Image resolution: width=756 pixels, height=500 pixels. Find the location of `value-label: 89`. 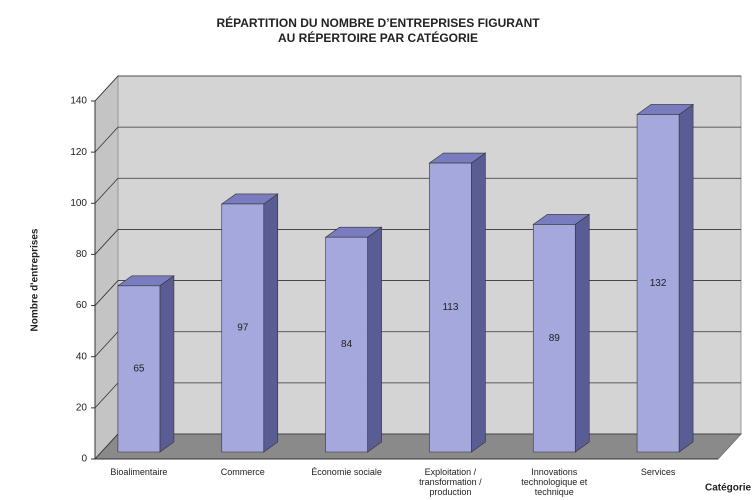

value-label: 89 is located at coordinates (555, 338).